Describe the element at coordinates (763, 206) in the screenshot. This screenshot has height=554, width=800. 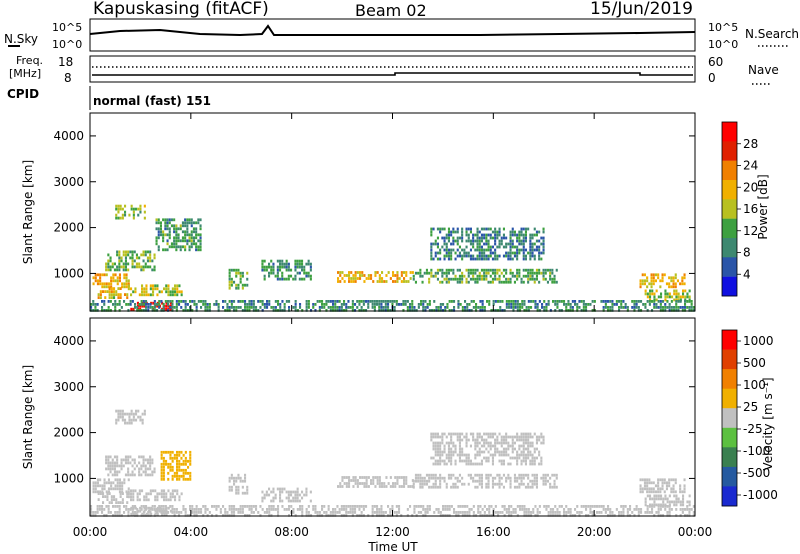
I see `power-colorbar-label: Power [dB]` at that location.